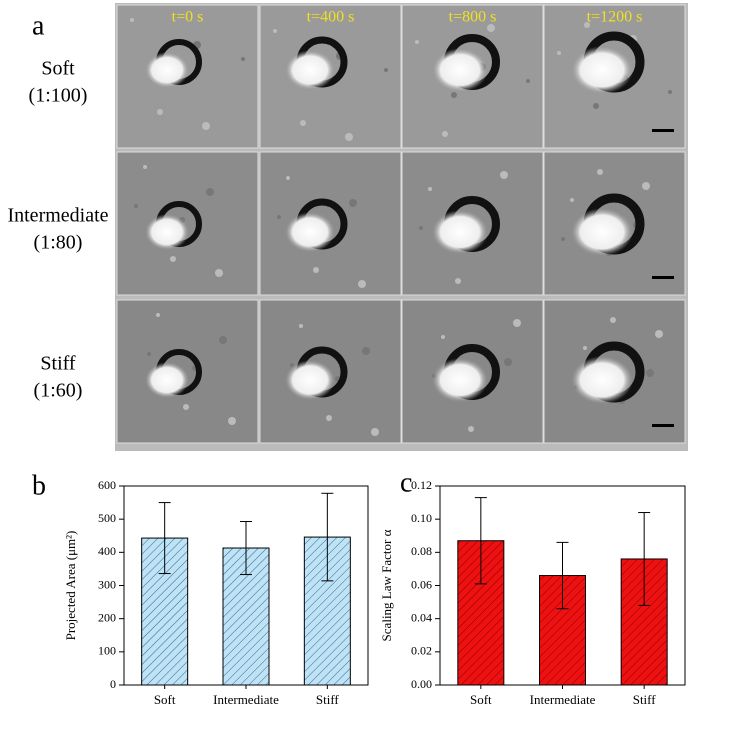 This screenshot has height=740, width=755. I want to click on panel-label: b, so click(39, 485).